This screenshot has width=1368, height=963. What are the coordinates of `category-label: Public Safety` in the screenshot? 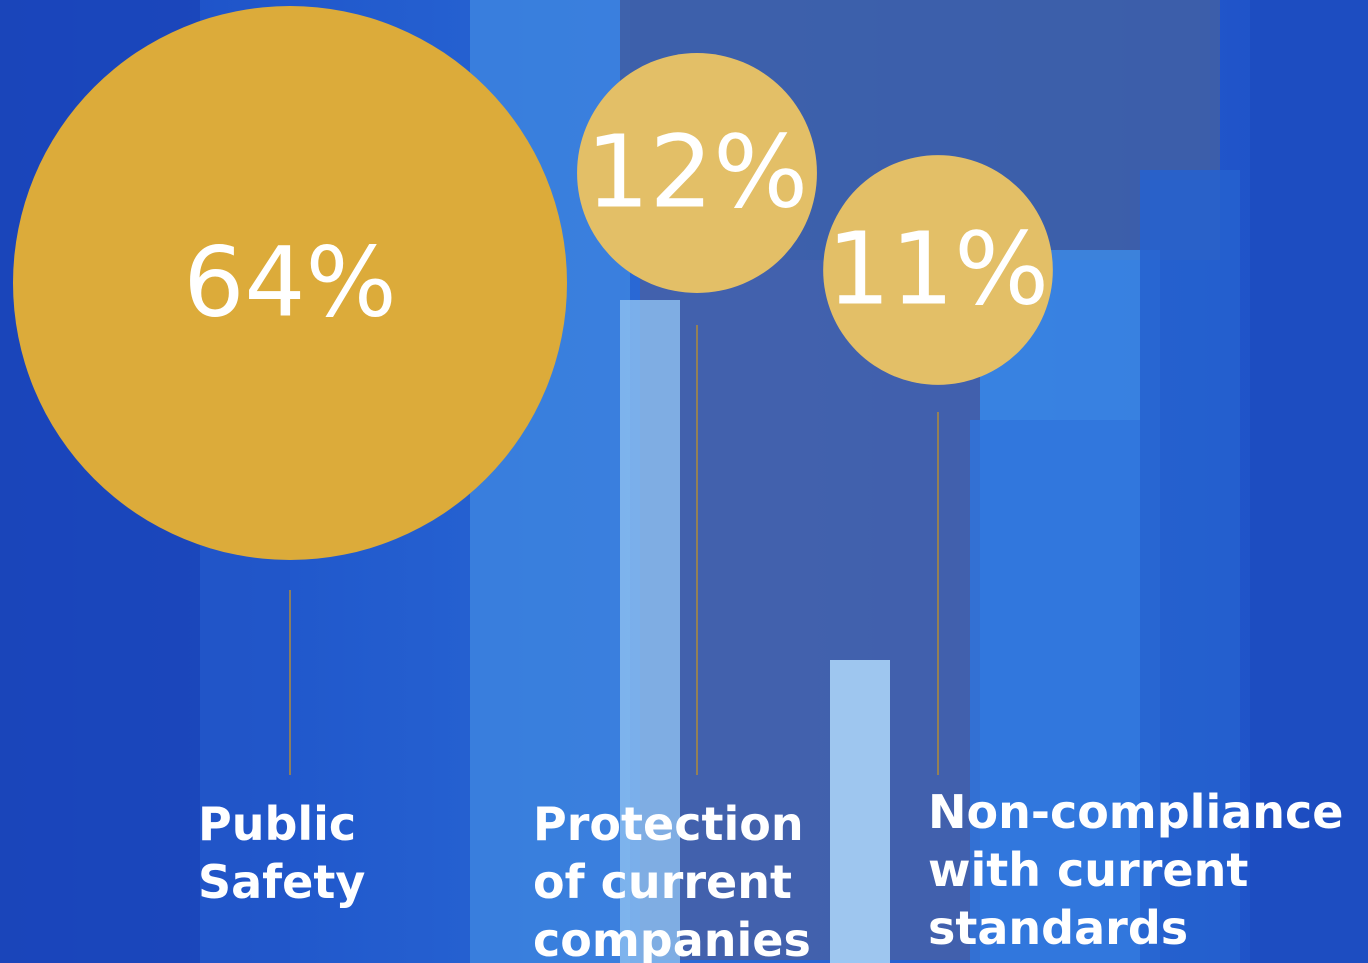 It's located at (282, 853).